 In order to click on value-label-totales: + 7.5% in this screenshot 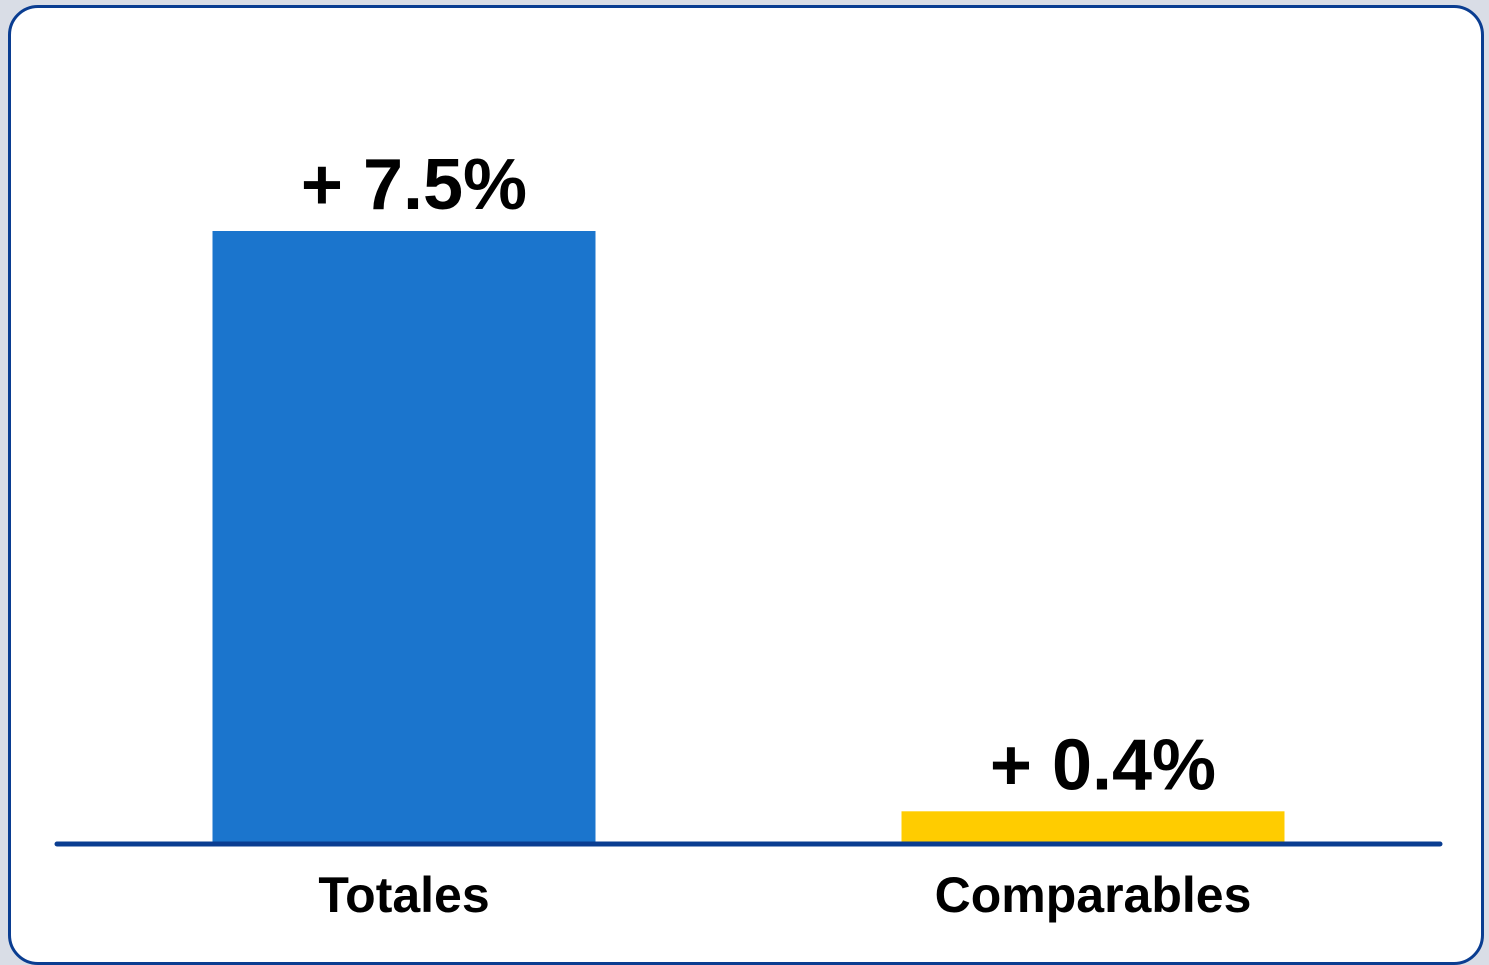, I will do `click(414, 185)`.